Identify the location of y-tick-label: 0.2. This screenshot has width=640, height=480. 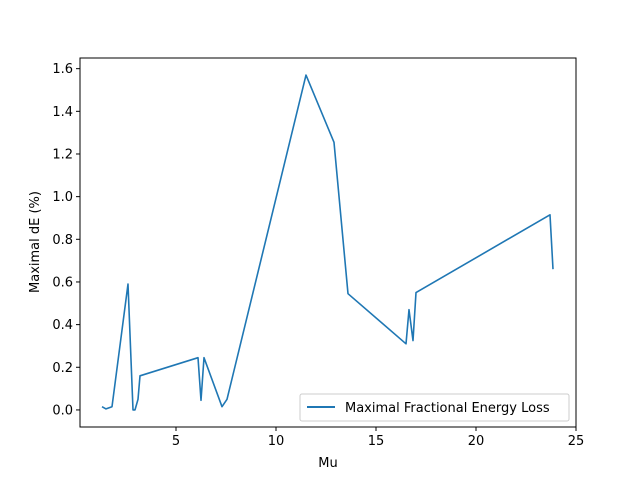
(62, 368).